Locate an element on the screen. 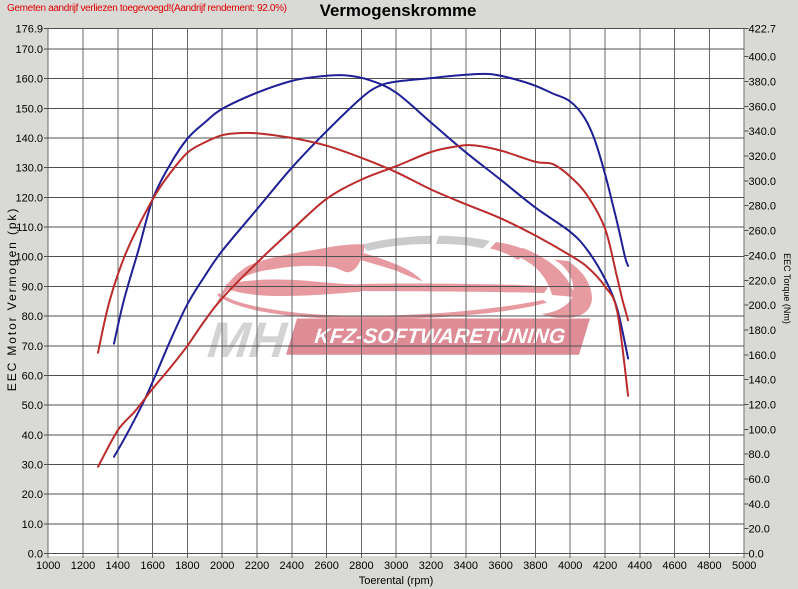 Image resolution: width=798 pixels, height=589 pixels. svg-text: 3800 is located at coordinates (535, 566).